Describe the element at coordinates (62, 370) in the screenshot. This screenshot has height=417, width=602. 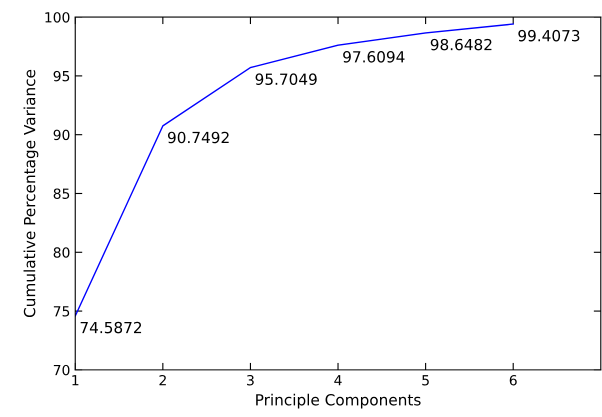
I see `y-tick-label: 70` at that location.